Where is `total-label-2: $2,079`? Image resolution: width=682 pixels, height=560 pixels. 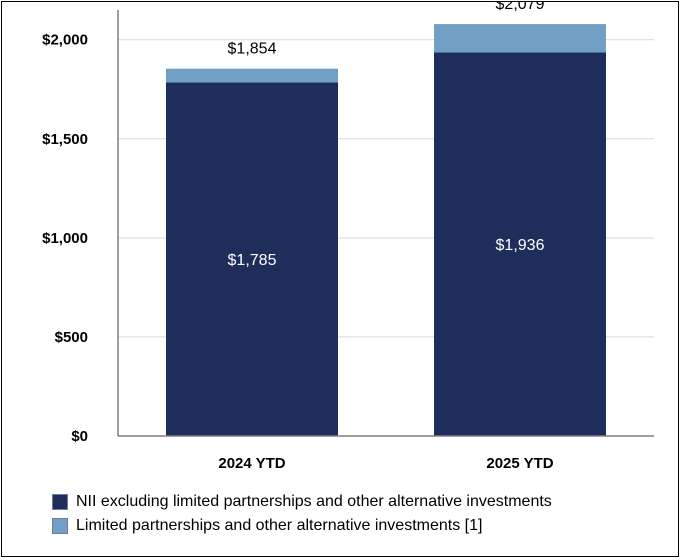
total-label-2: $2,079 is located at coordinates (520, 7).